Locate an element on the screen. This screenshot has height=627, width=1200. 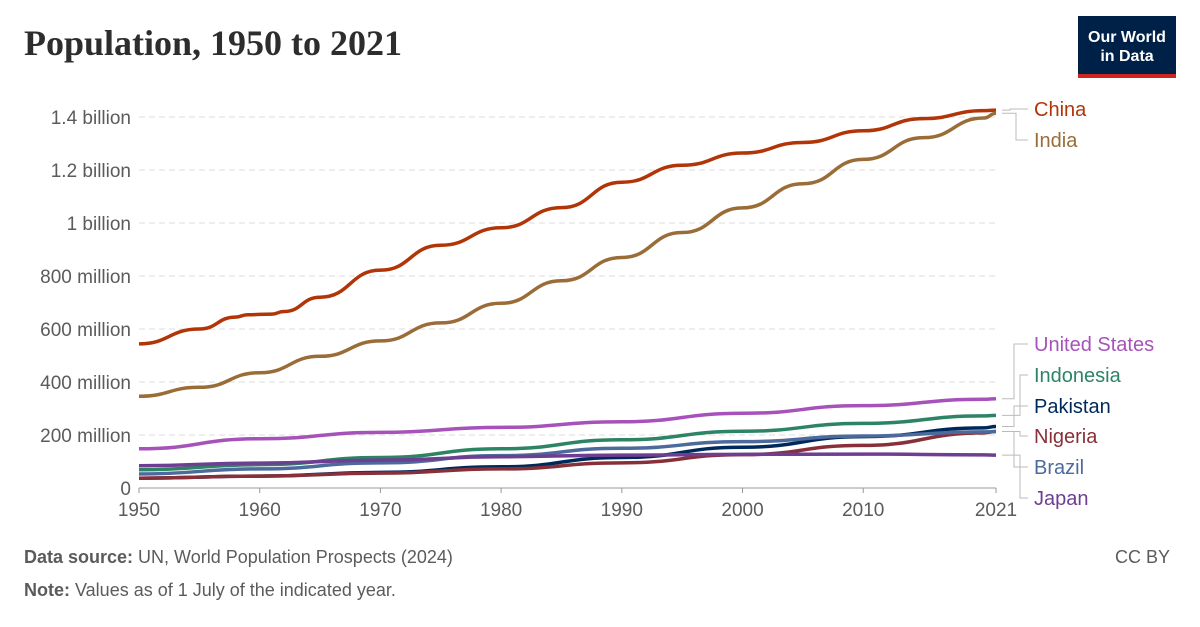
legend-label: Pakistan is located at coordinates (1072, 407).